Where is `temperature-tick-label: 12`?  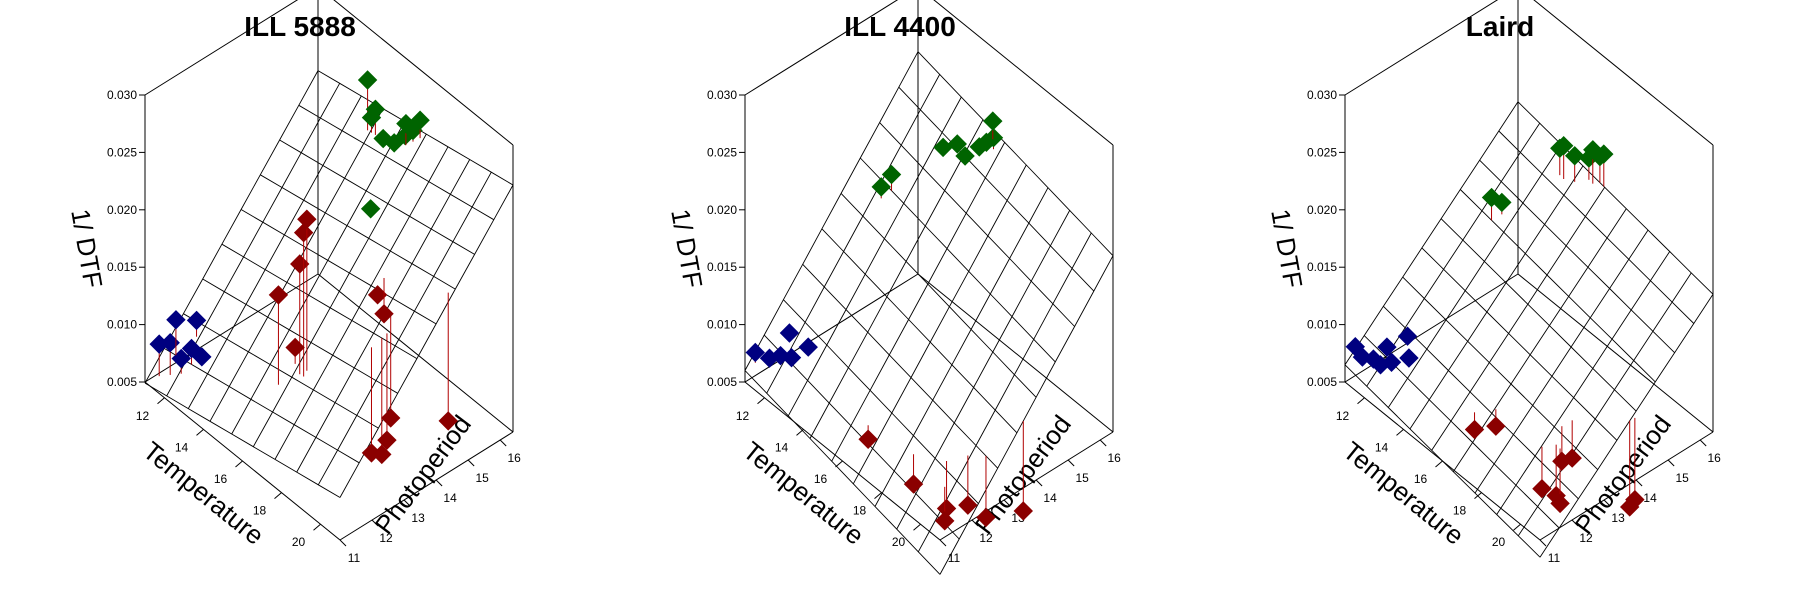
temperature-tick-label: 12 is located at coordinates (743, 416).